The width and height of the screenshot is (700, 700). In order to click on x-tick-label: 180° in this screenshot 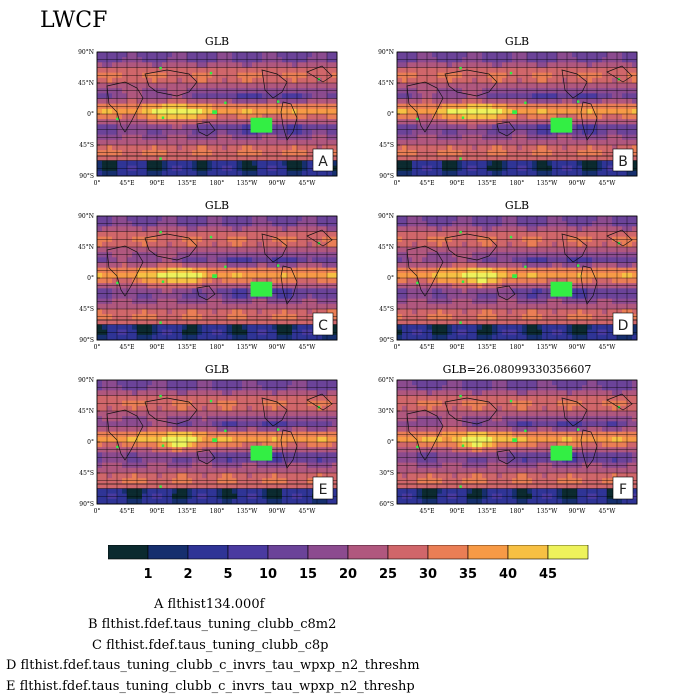, I will do `click(517, 347)`.